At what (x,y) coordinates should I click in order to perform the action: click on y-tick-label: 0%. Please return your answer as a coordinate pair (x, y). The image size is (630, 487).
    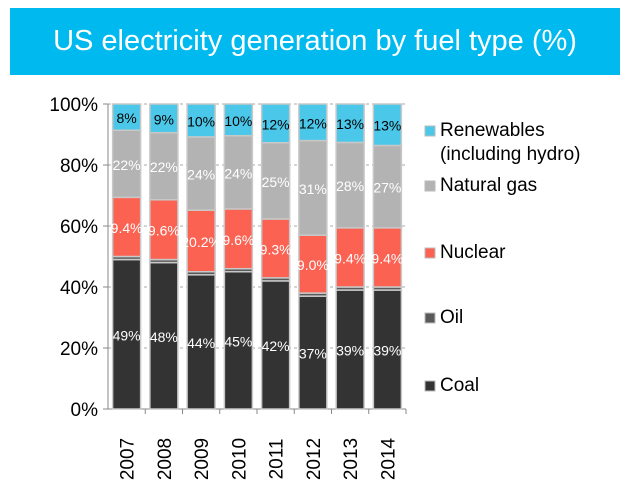
    Looking at the image, I should click on (85, 410).